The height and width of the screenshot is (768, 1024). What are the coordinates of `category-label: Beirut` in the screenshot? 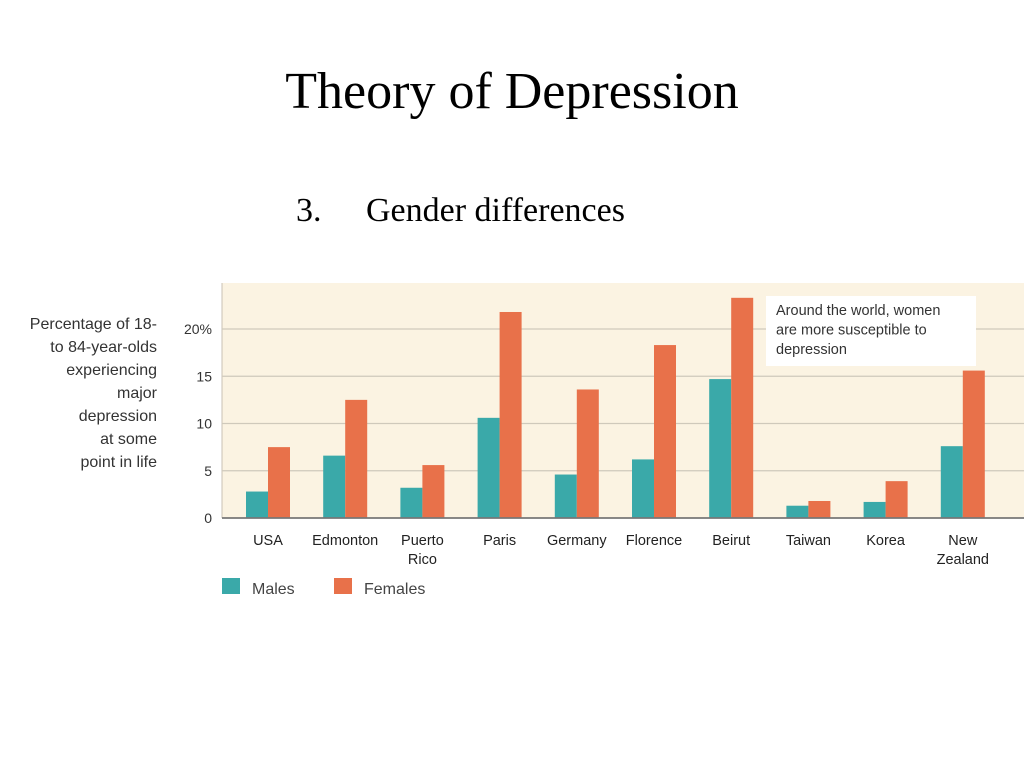 It's located at (731, 541).